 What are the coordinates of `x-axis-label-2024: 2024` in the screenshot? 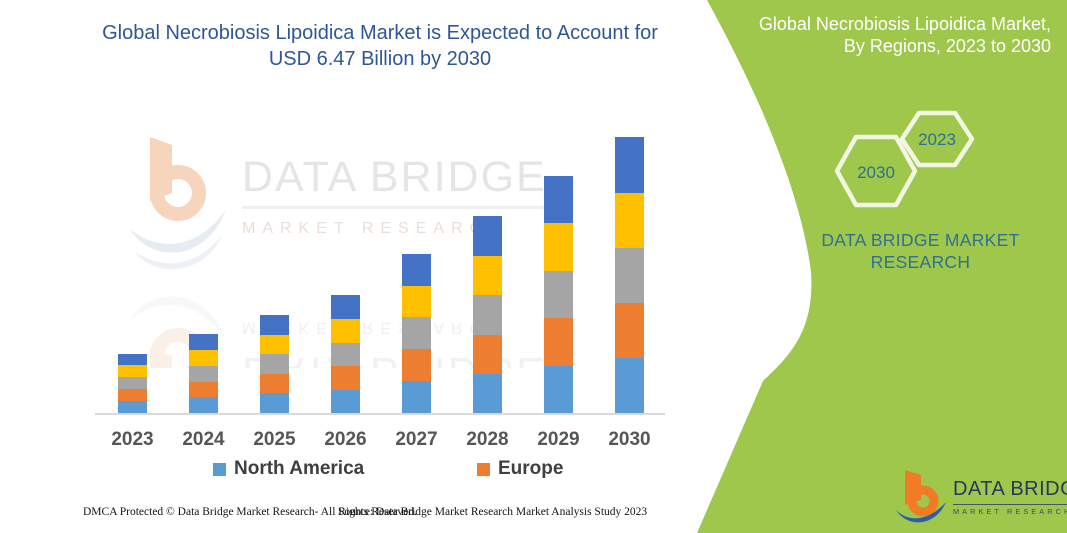 It's located at (203, 439).